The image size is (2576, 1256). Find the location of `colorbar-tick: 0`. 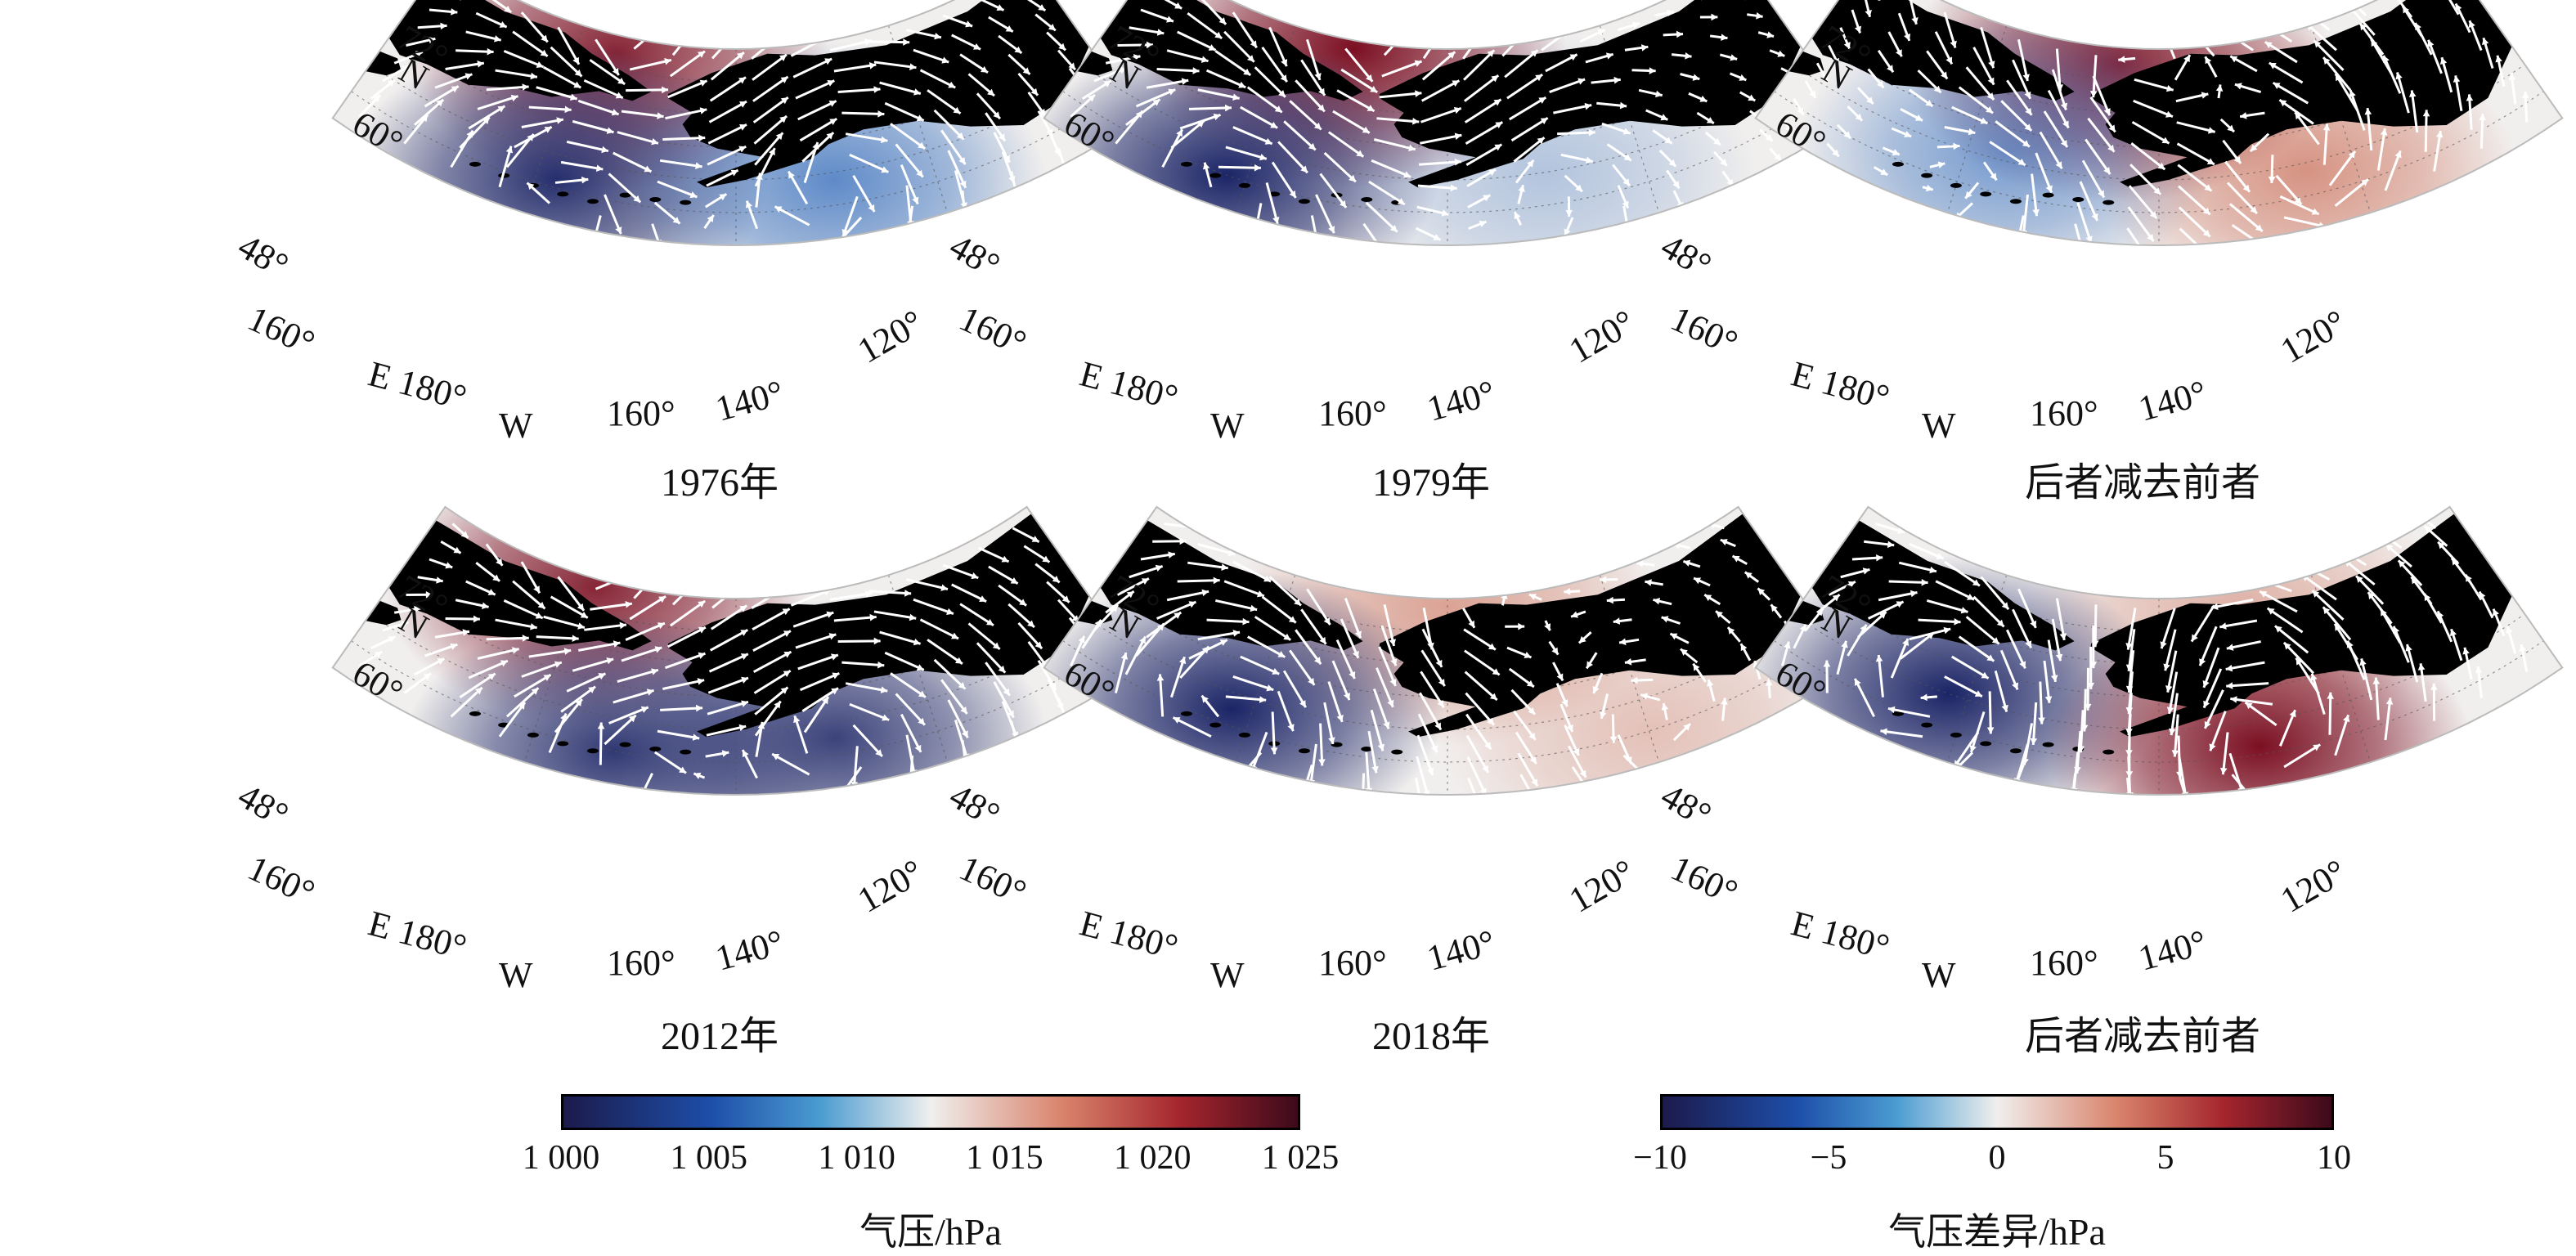

colorbar-tick: 0 is located at coordinates (1997, 1158).